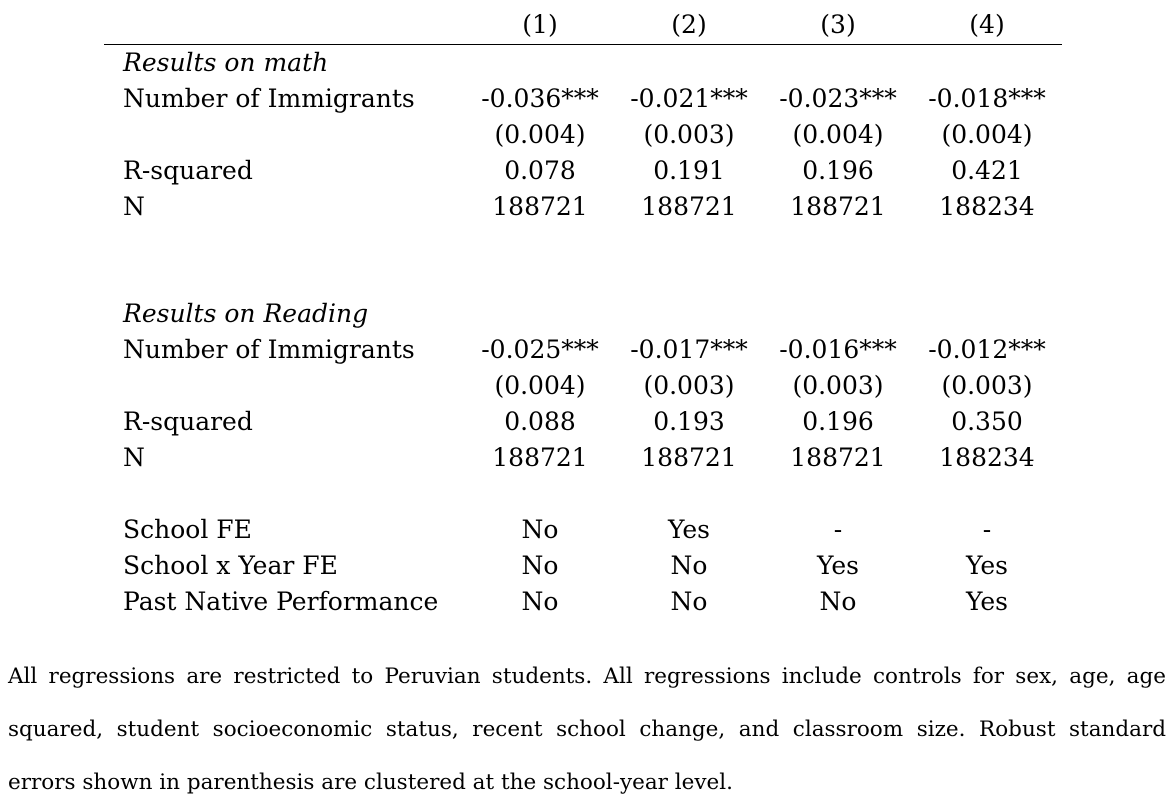 This screenshot has width=1172, height=809. I want to click on column-header-3: (3), so click(838, 24).